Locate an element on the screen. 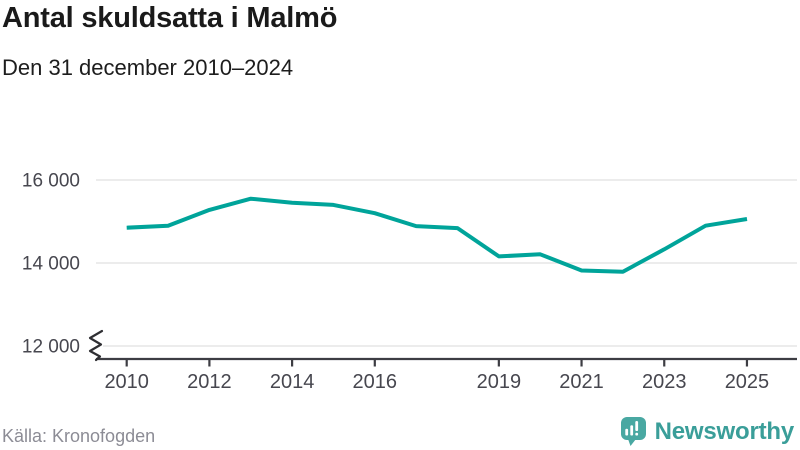  chart-title: Antal skuldsatta i Malmö is located at coordinates (170, 18).